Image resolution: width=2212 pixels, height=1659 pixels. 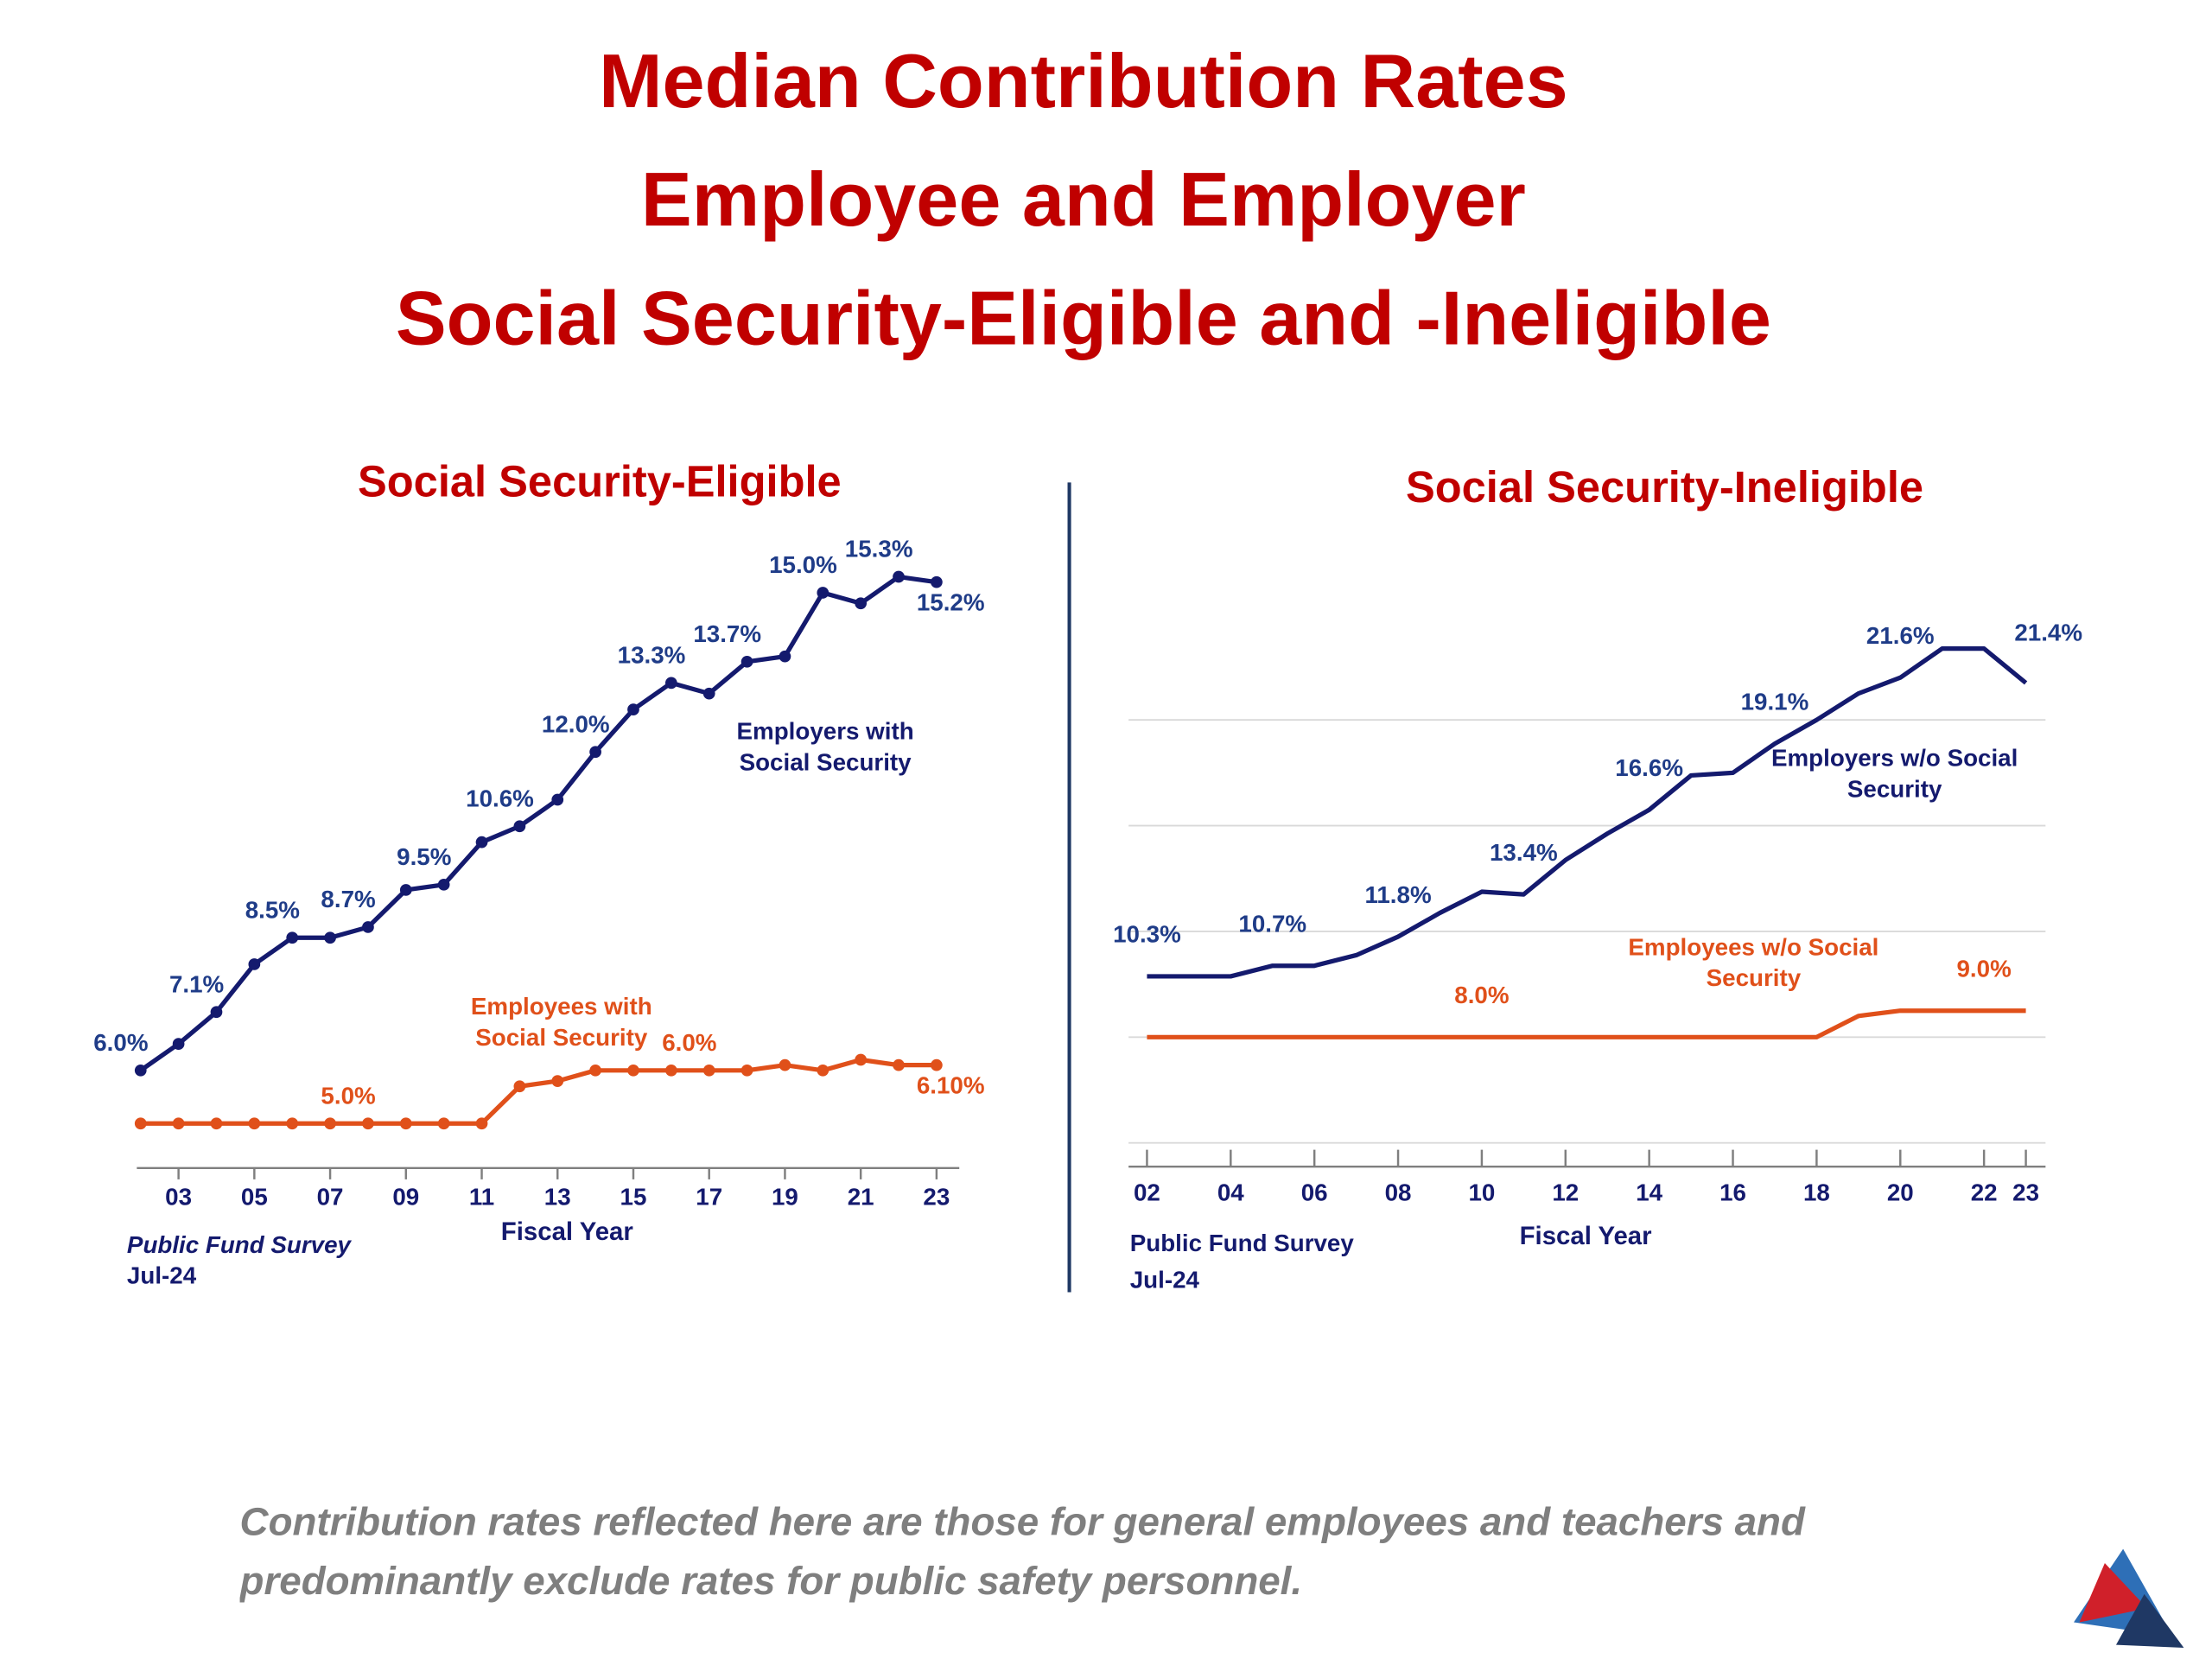 What do you see at coordinates (576, 723) in the screenshot?
I see `data-label: 12.0%` at bounding box center [576, 723].